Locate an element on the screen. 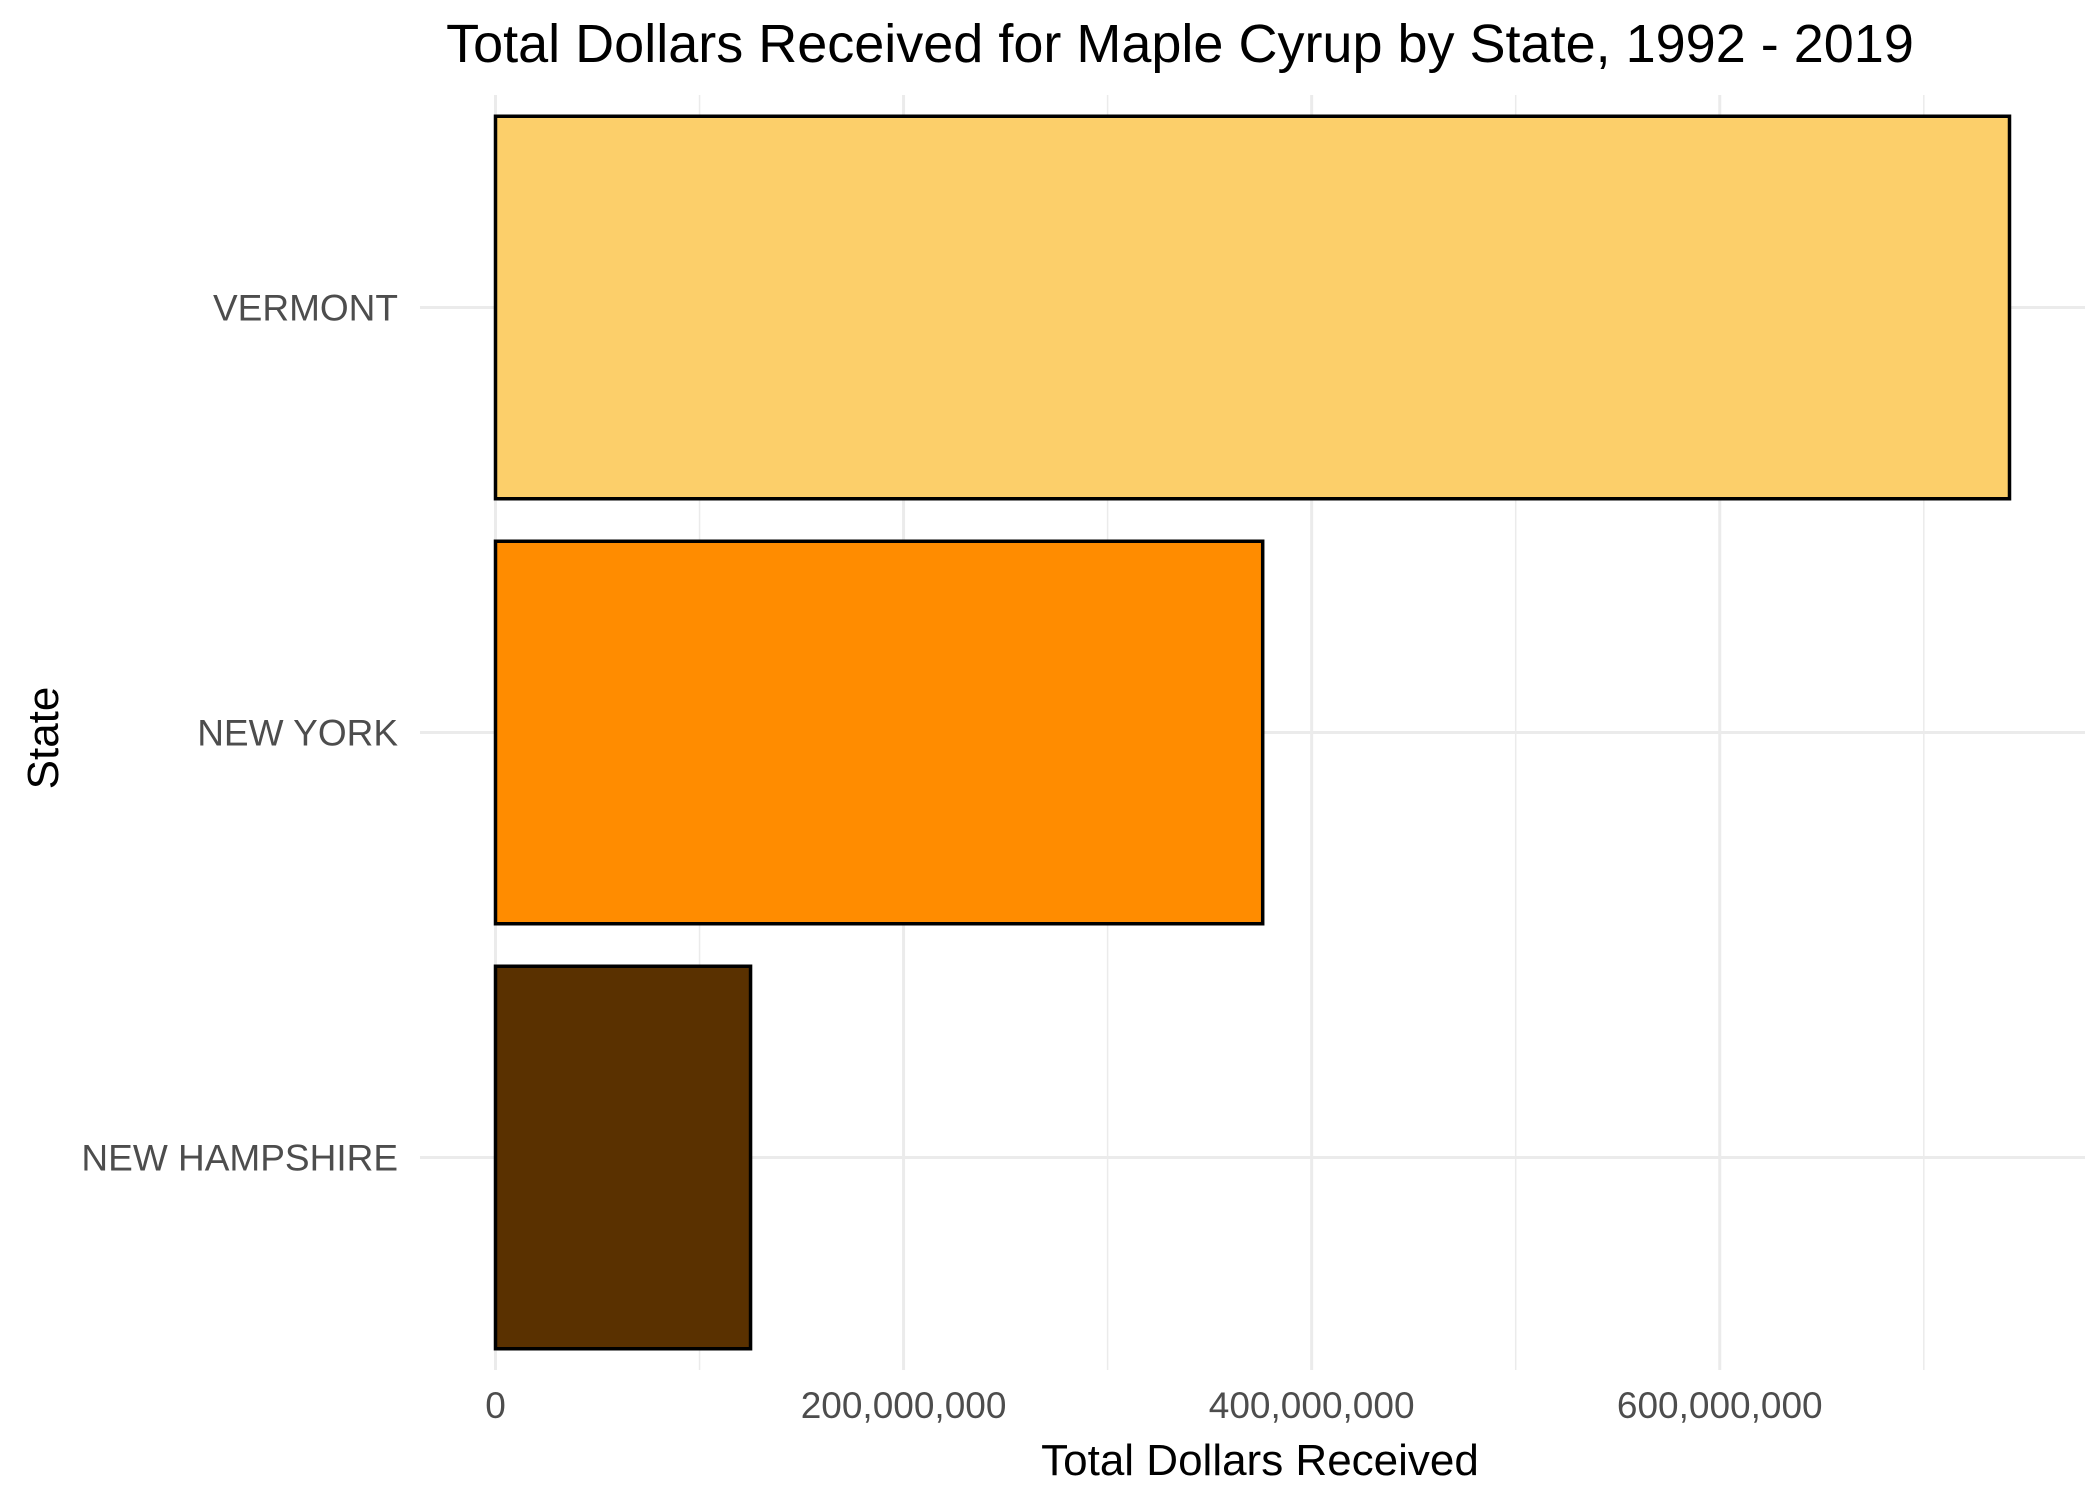 Image resolution: width=2100 pixels, height=1499 pixels. y-tick-label: VERMONT is located at coordinates (305, 308).